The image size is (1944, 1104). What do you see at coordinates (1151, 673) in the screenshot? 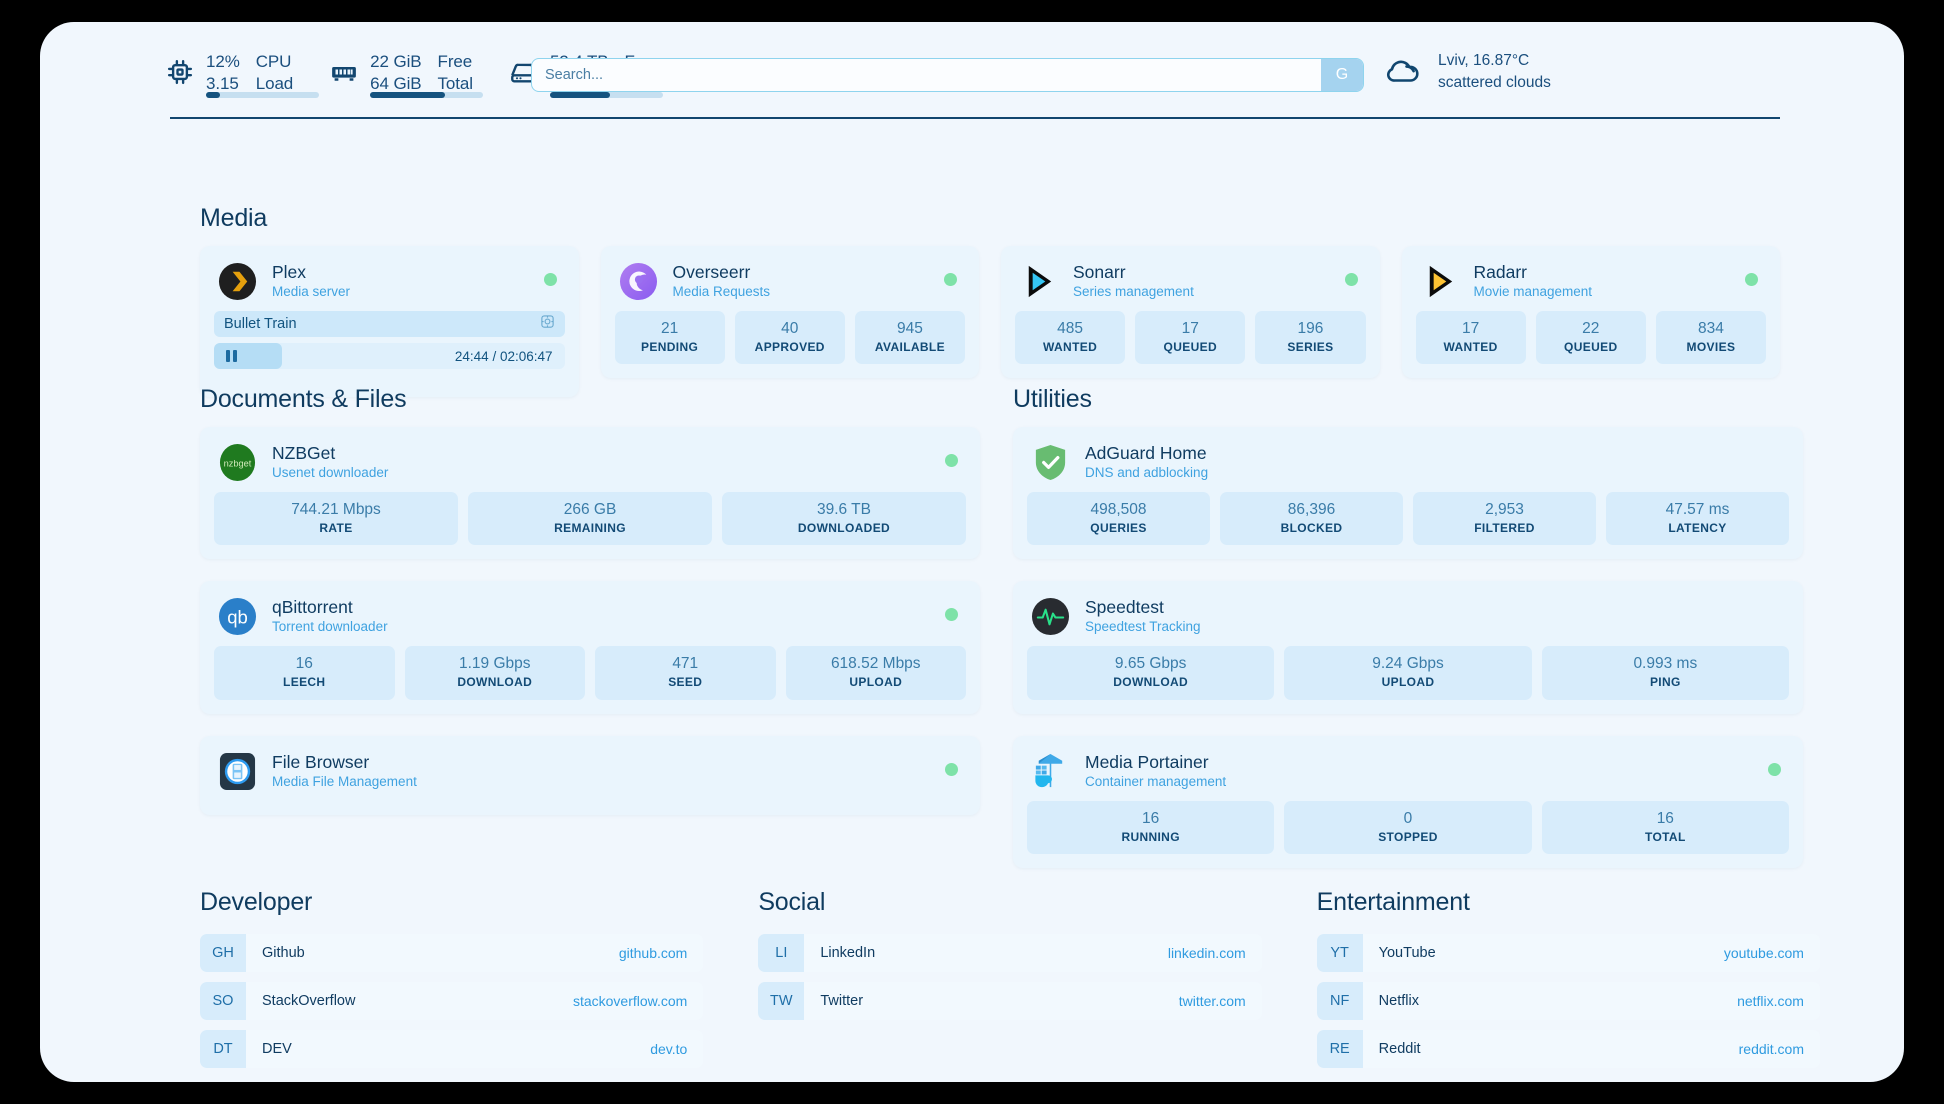
I see `stat-tile: 9.65 Gbps DOWNLOAD` at bounding box center [1151, 673].